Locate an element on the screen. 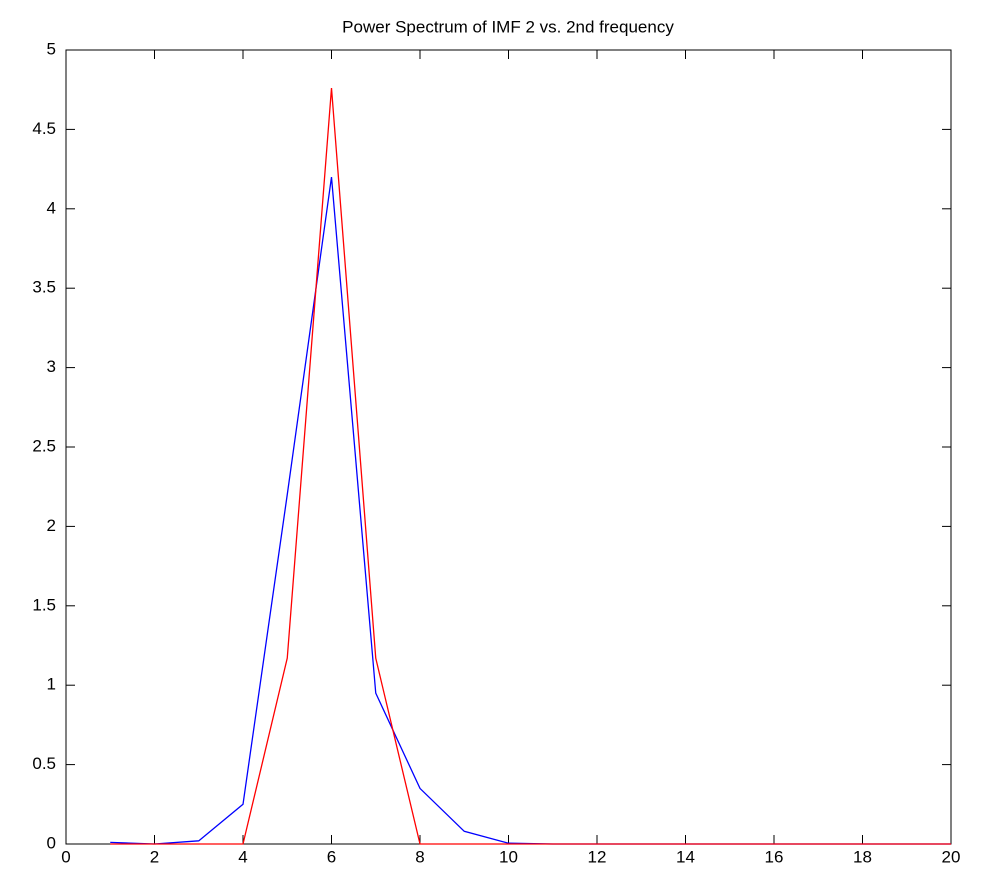  x-tick-label: 18 is located at coordinates (862, 856).